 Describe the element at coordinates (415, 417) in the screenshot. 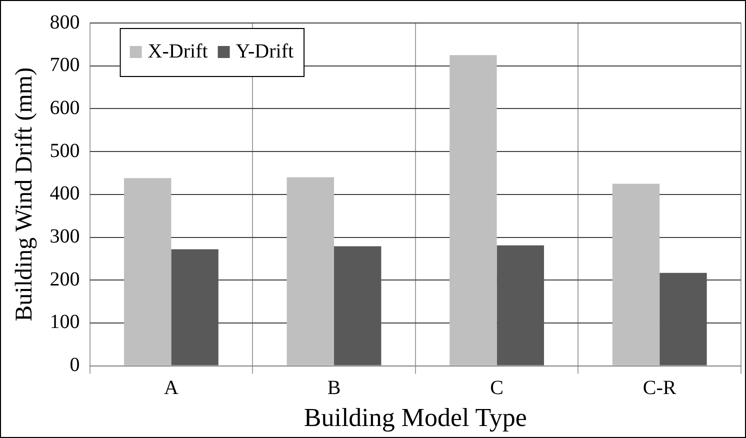

I see `x-axis-title: Building Model Type` at that location.